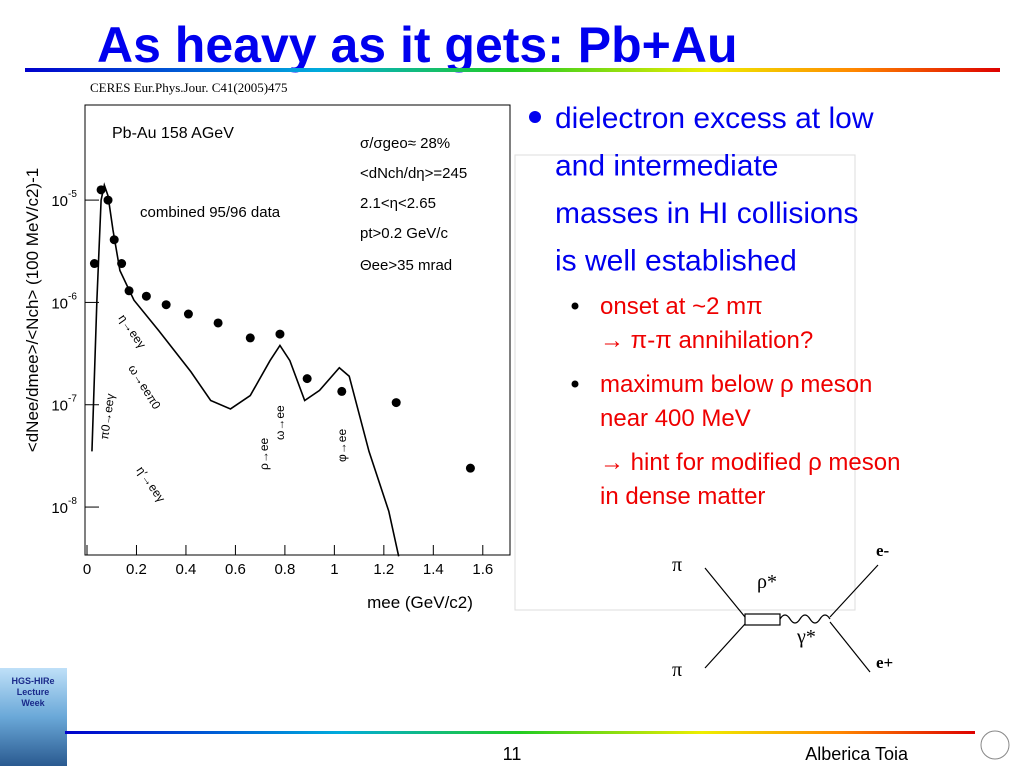  I want to click on cern-logo, so click(995, 745).